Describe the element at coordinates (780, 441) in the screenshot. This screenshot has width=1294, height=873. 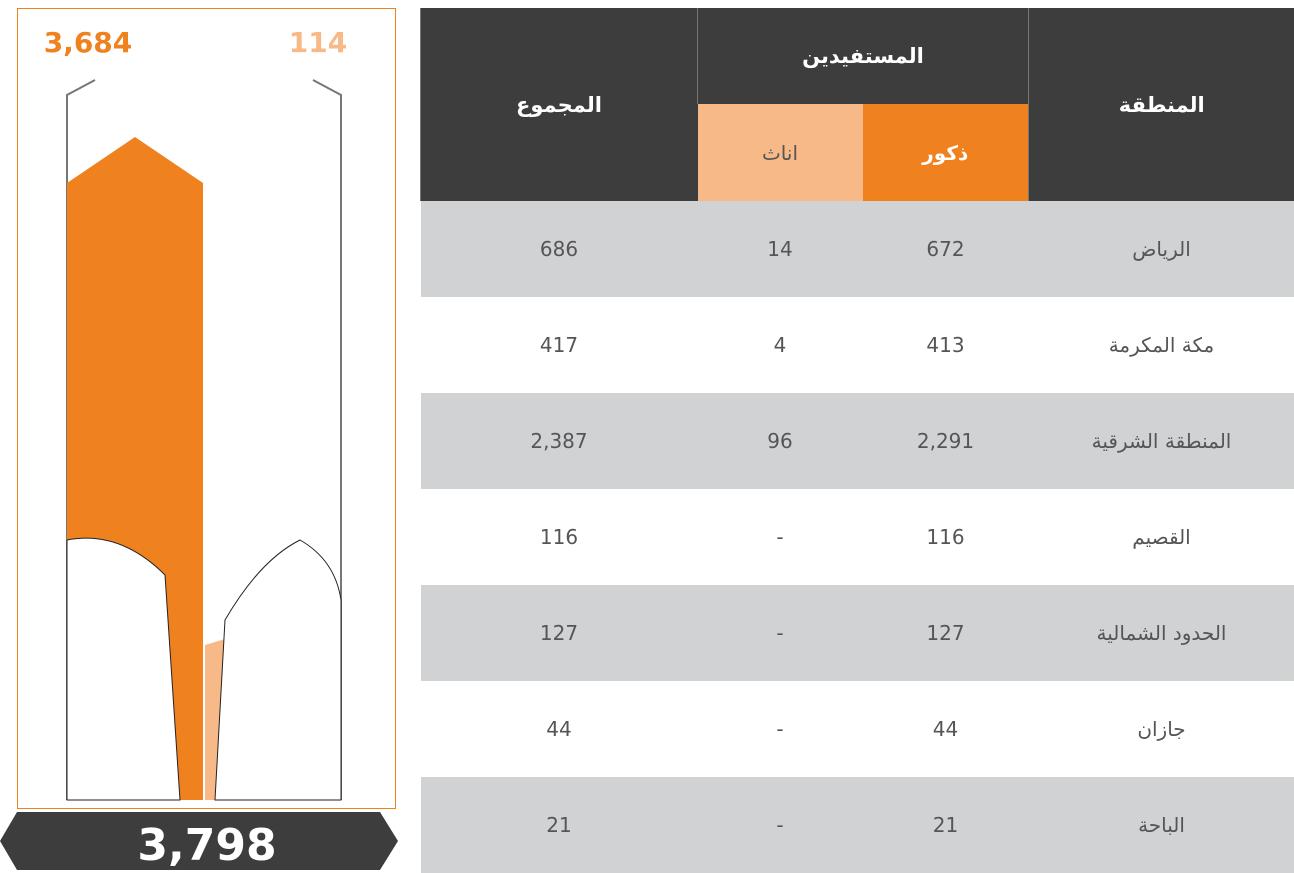
I see `female-cell: 96` at that location.